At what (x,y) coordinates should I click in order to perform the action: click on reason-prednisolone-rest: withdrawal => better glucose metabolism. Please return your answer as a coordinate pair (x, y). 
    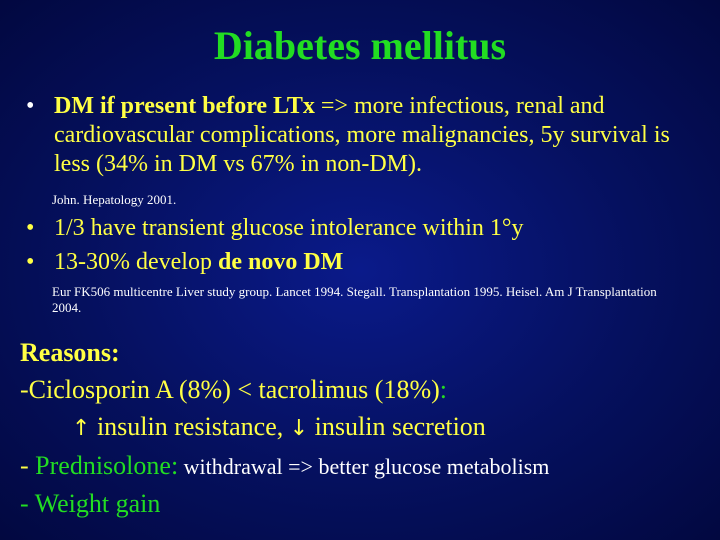
    Looking at the image, I should click on (364, 466).